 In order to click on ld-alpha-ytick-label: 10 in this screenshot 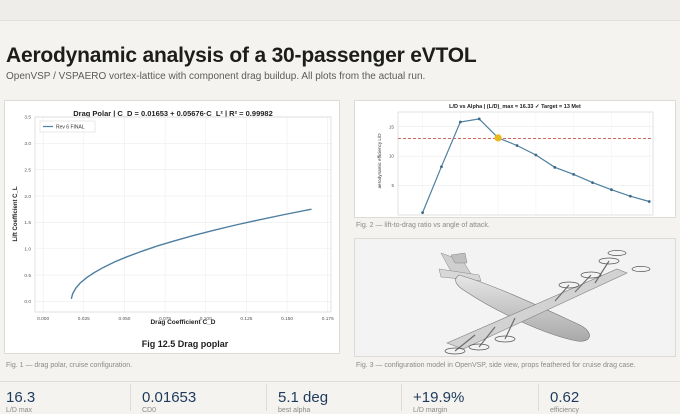, I will do `click(392, 156)`.